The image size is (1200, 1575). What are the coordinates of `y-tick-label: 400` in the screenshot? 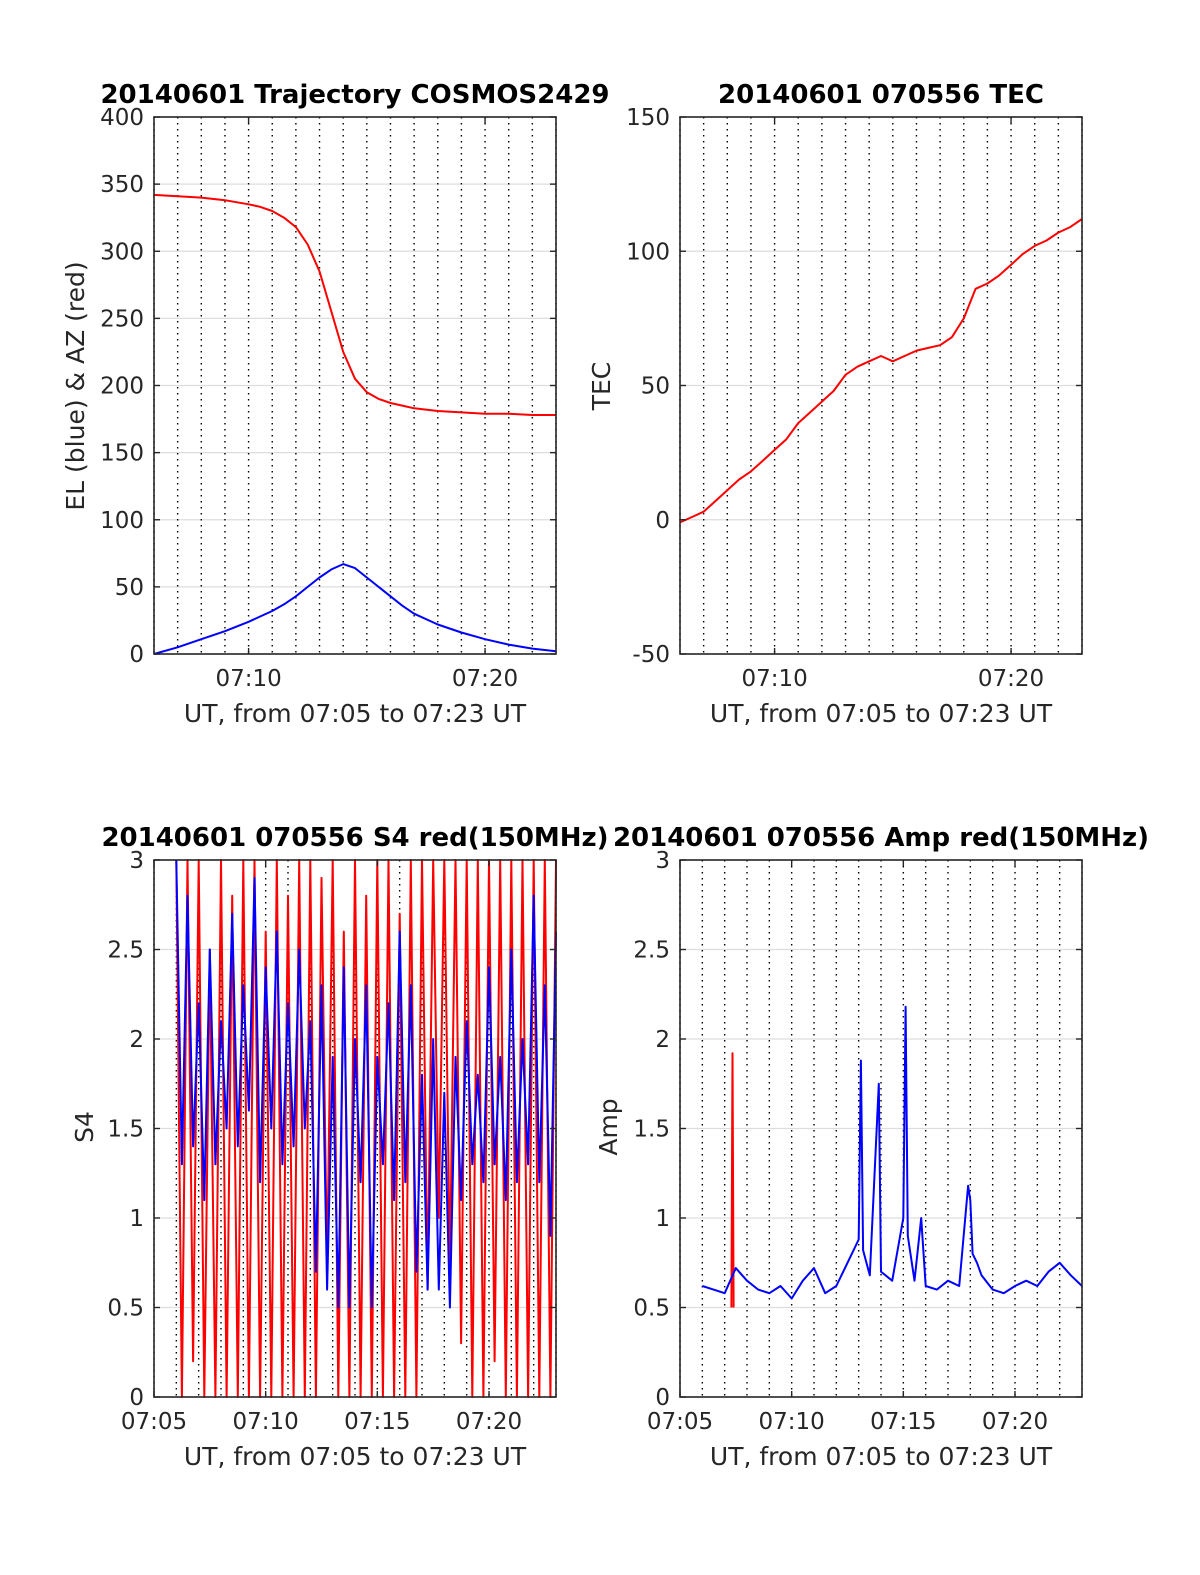 It's located at (122, 118).